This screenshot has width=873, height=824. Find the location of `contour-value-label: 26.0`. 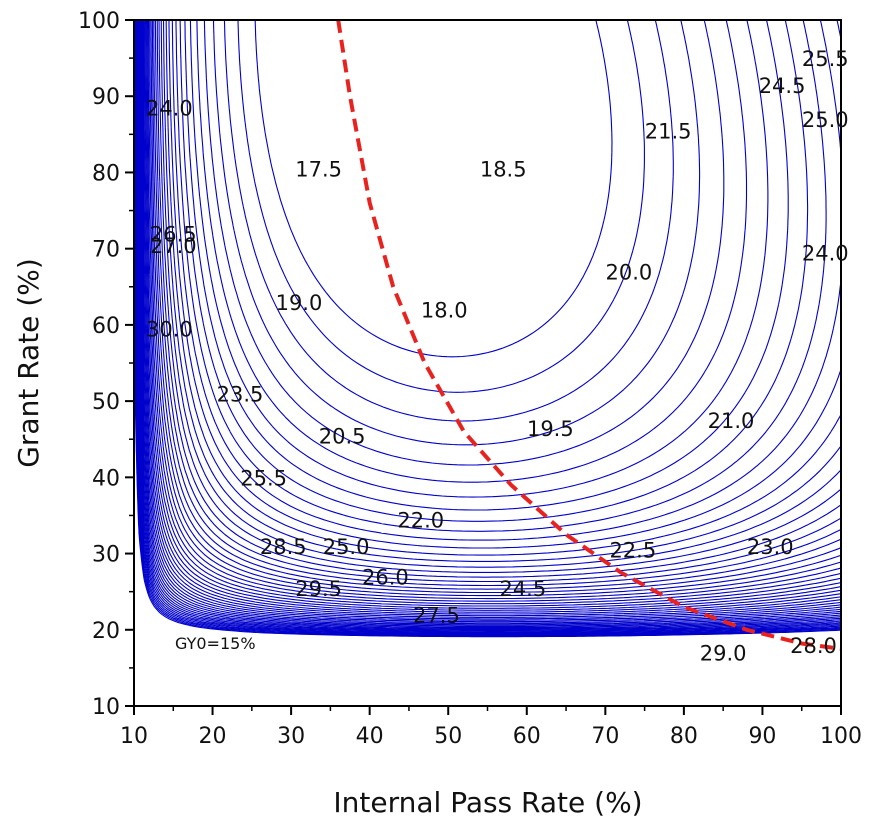

contour-value-label: 26.0 is located at coordinates (385, 577).